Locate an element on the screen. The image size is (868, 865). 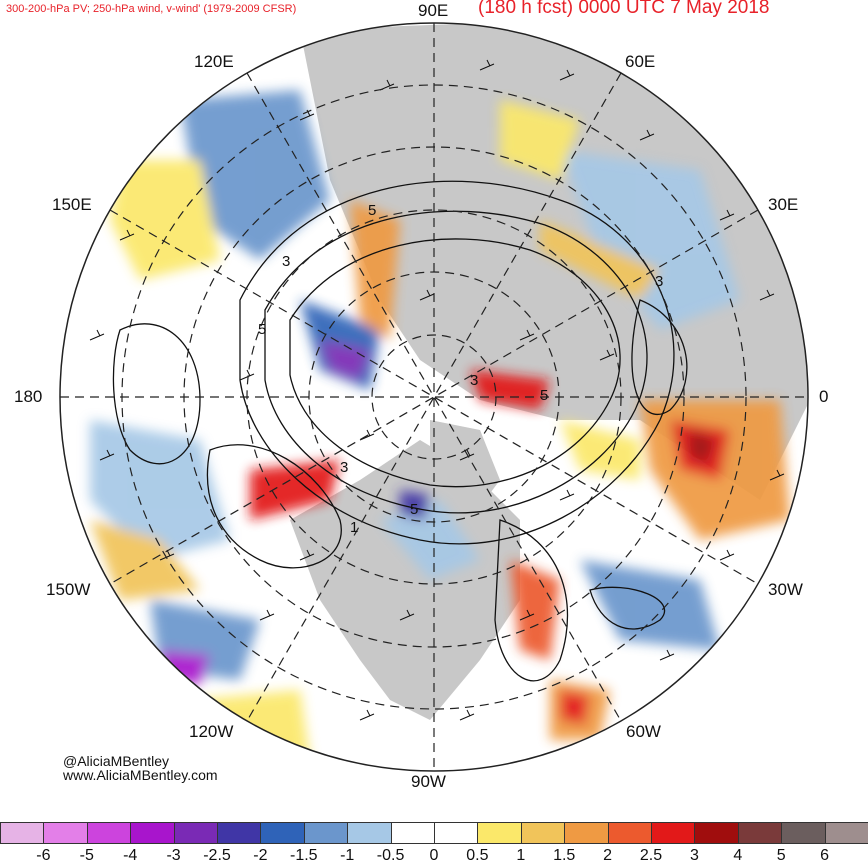
lon-label-150e: 150E is located at coordinates (72, 204).